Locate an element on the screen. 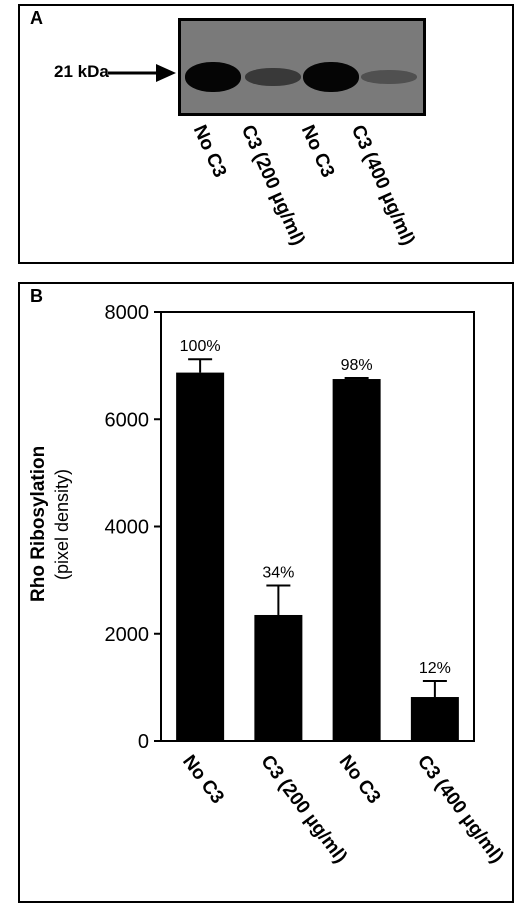 The width and height of the screenshot is (520, 907). y-tick-label: 8000 is located at coordinates (127, 313).